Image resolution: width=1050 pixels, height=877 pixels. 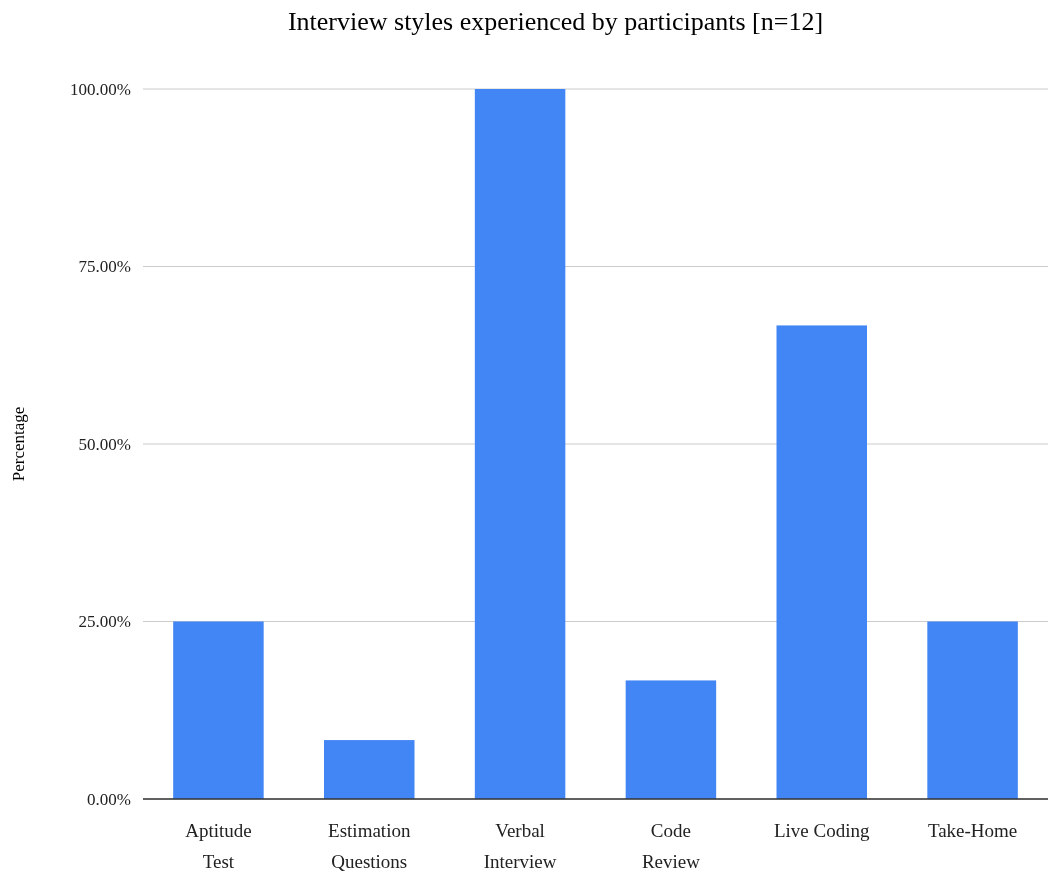 What do you see at coordinates (100, 89) in the screenshot?
I see `y-tick-label: 100.00%` at bounding box center [100, 89].